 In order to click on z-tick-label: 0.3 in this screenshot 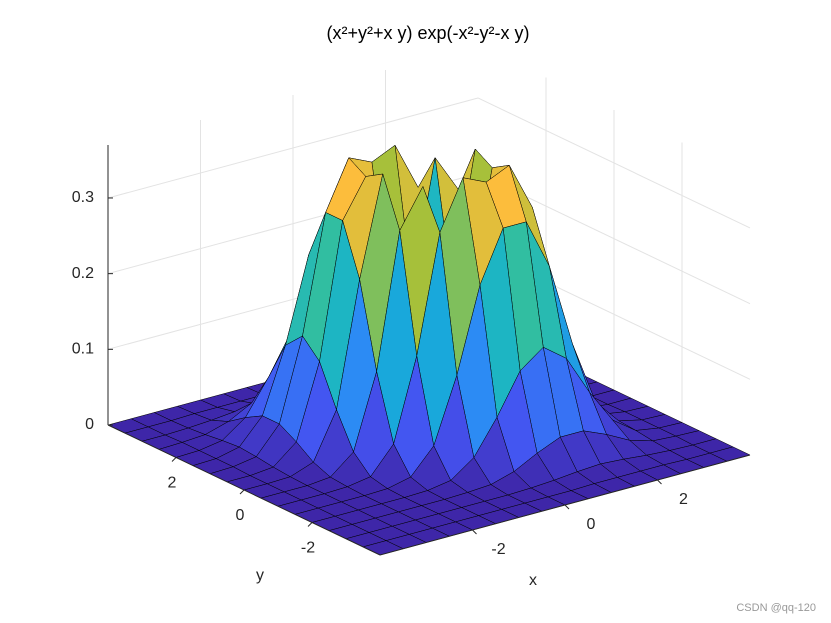, I will do `click(83, 197)`.